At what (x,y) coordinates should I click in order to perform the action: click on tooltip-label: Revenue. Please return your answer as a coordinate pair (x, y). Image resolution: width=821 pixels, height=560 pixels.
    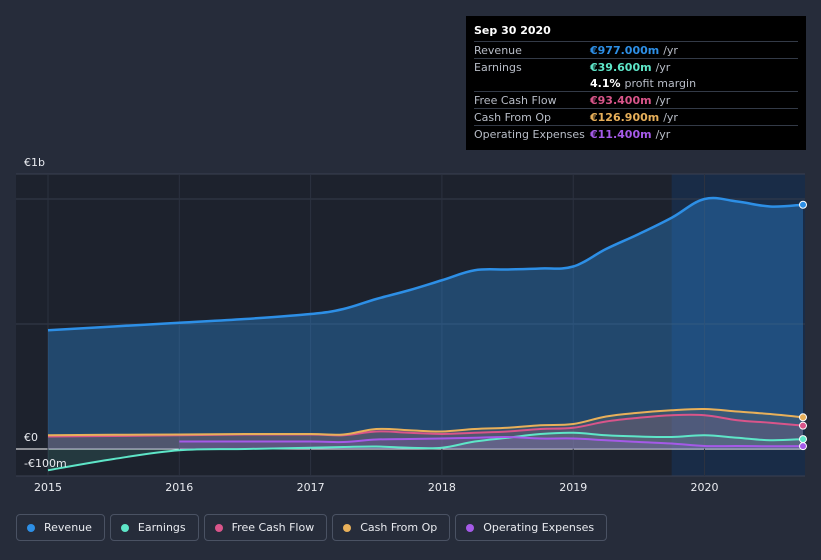
    Looking at the image, I should click on (498, 50).